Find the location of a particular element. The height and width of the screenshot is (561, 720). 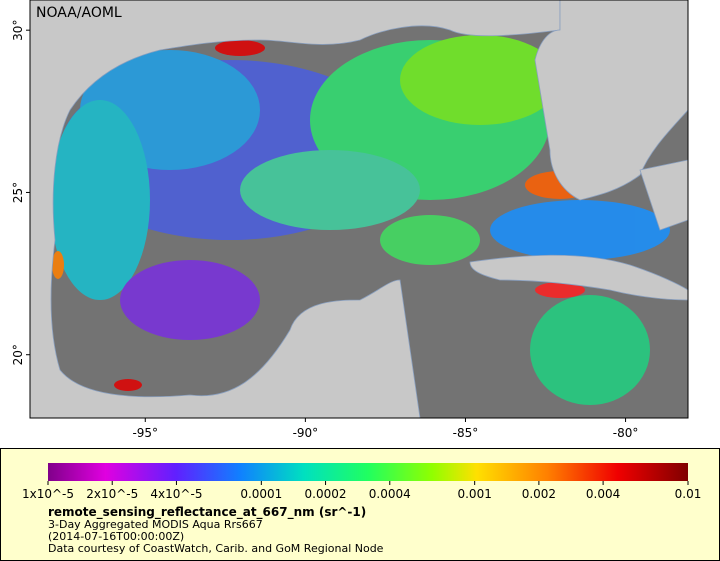

x-tick-label: -95° is located at coordinates (145, 433).